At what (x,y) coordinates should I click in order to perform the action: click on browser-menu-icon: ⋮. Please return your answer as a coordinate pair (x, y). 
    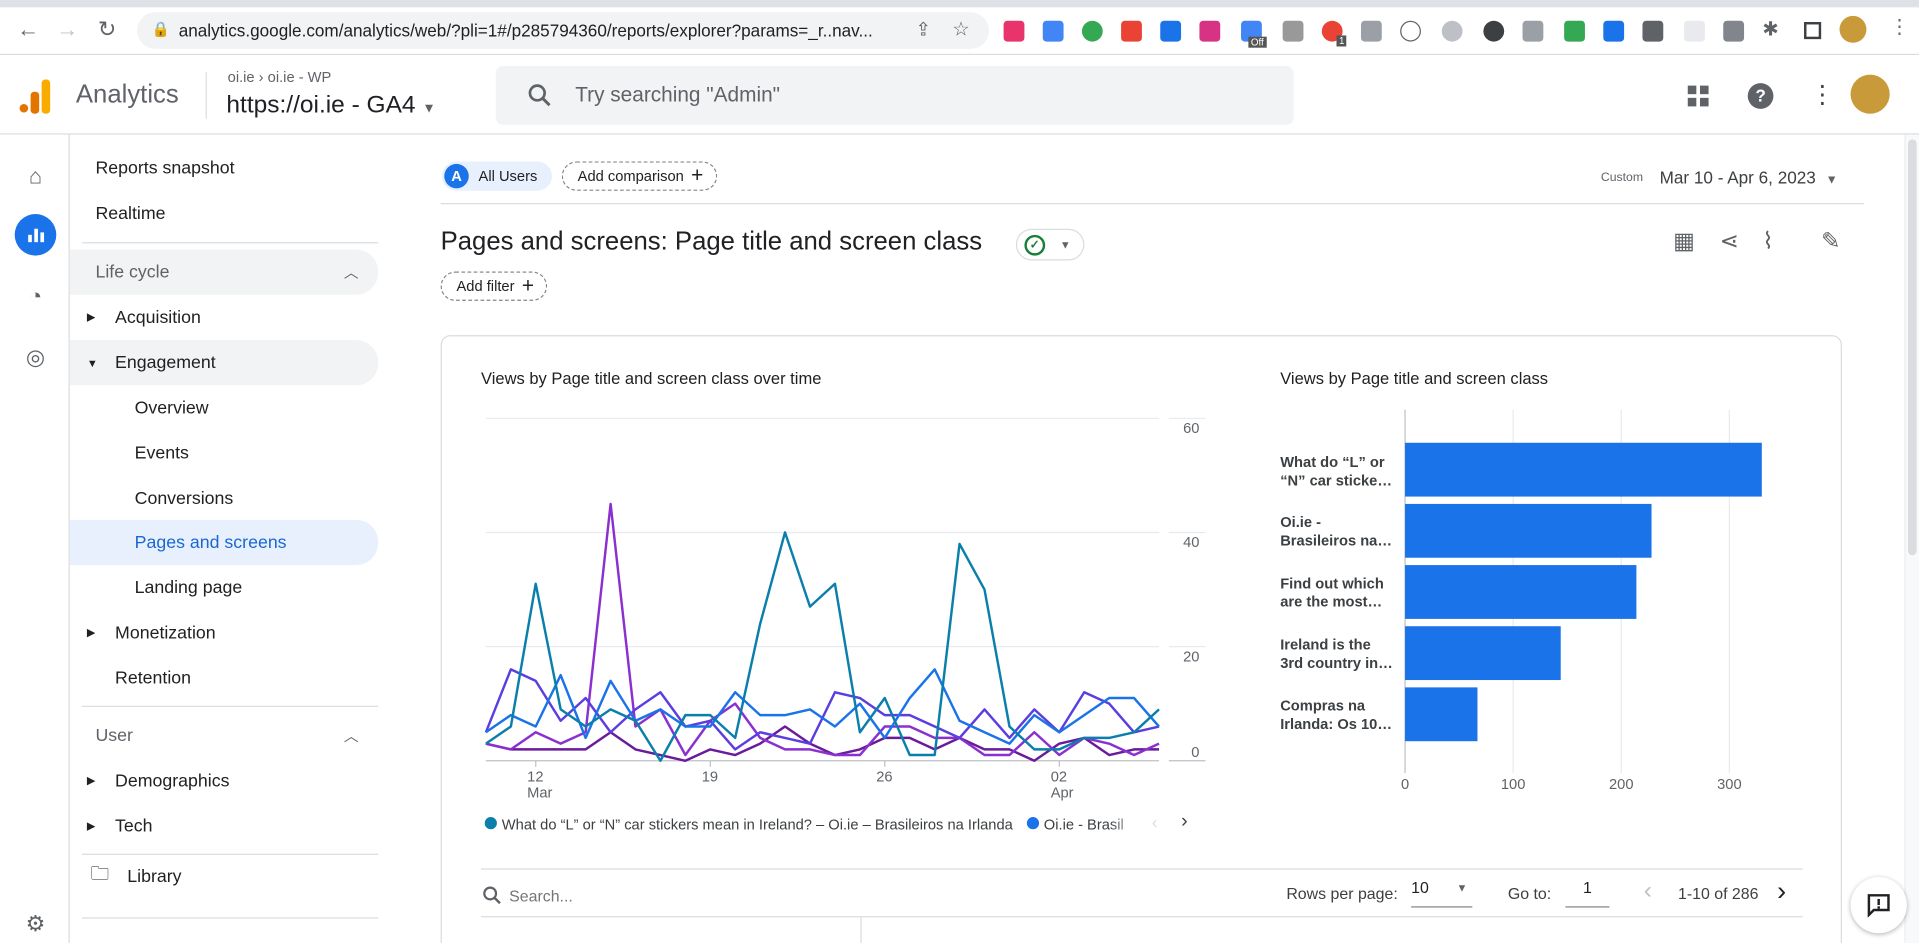
    Looking at the image, I should click on (1899, 27).